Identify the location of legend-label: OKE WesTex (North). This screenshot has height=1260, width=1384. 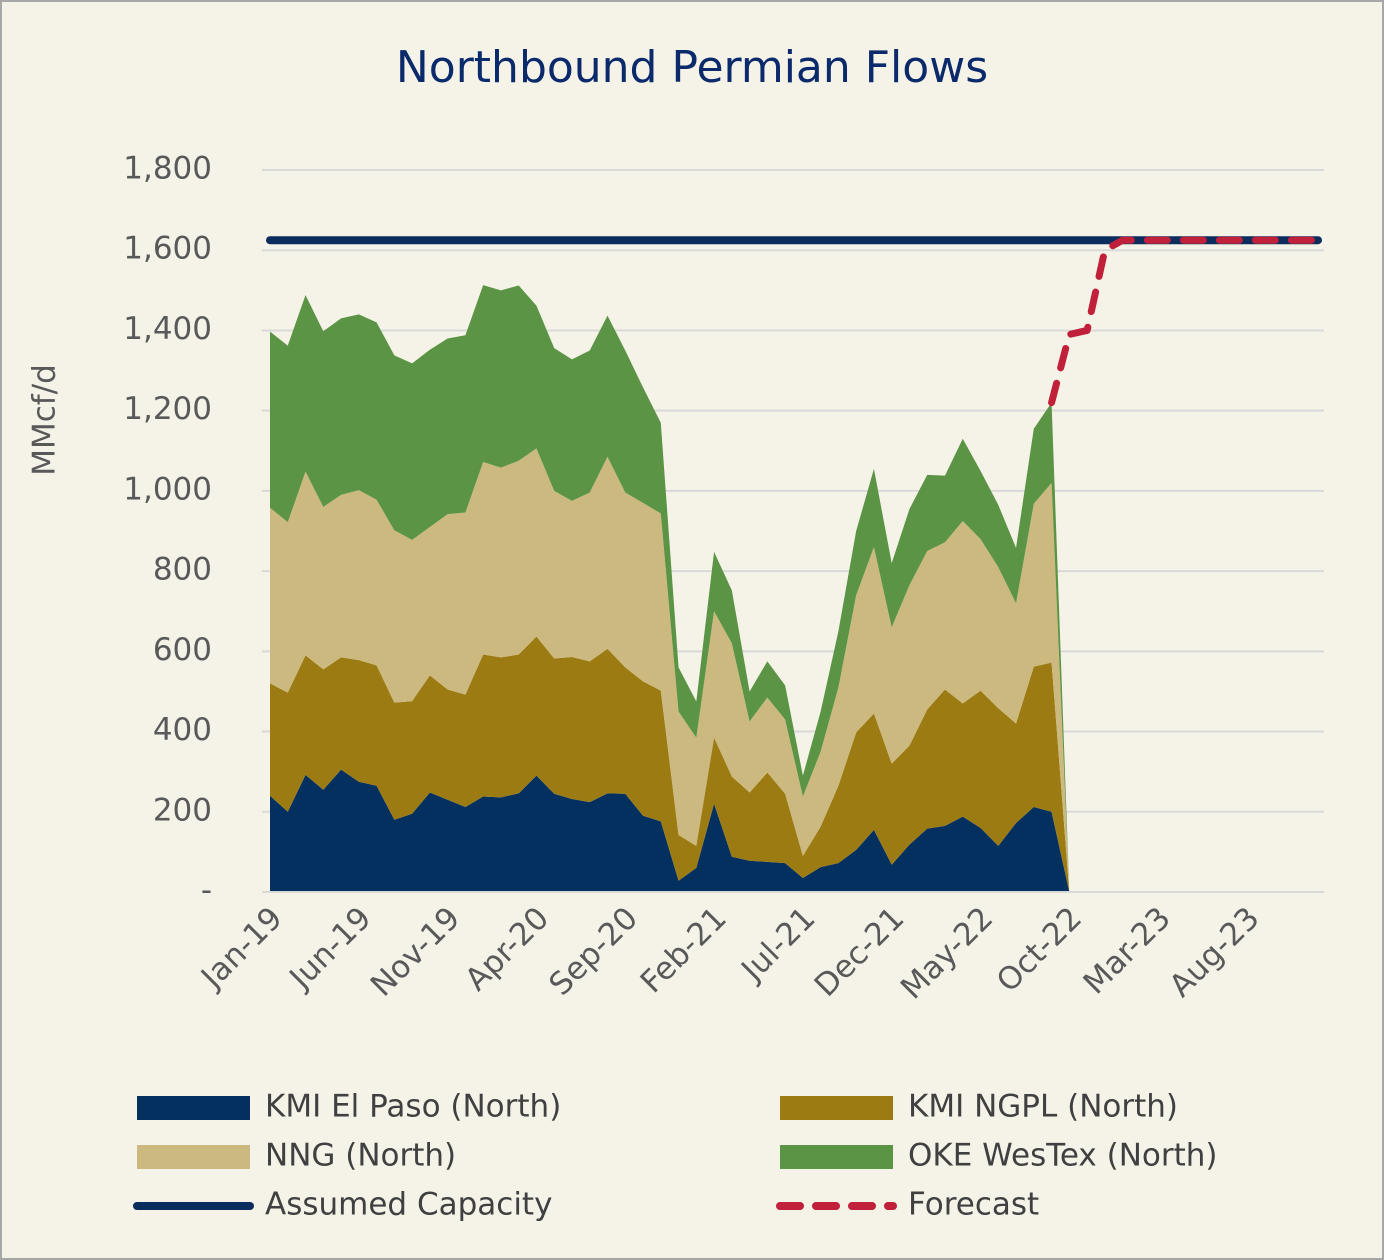
(1063, 1156).